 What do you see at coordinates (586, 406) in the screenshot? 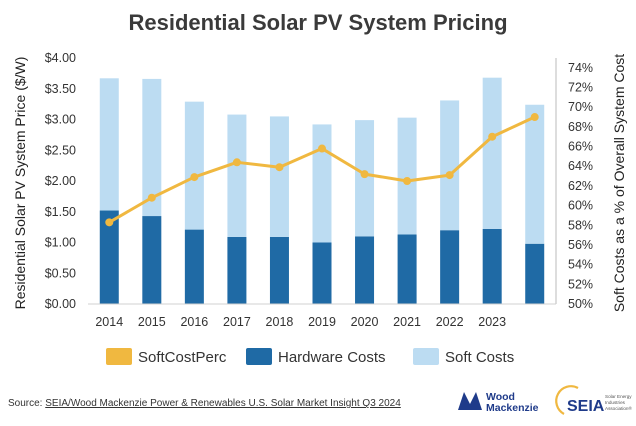
I see `seia-wordmark: SEIA` at bounding box center [586, 406].